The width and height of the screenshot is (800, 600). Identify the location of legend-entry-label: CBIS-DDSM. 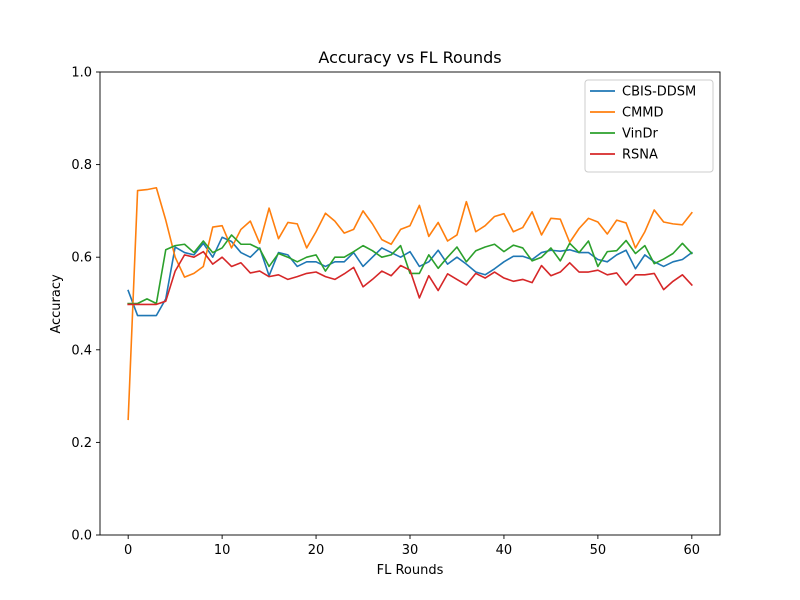
(659, 92).